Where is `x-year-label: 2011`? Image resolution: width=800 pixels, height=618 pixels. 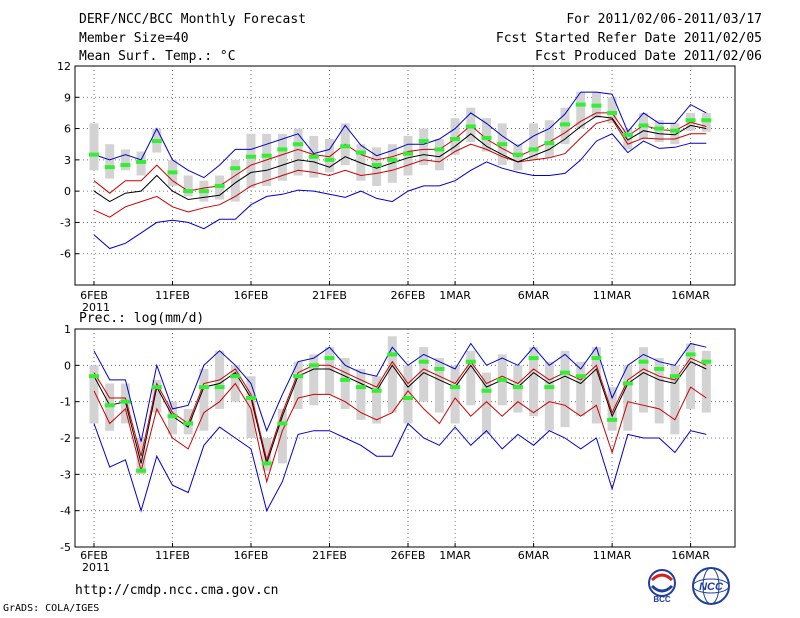
x-year-label: 2011 is located at coordinates (96, 567).